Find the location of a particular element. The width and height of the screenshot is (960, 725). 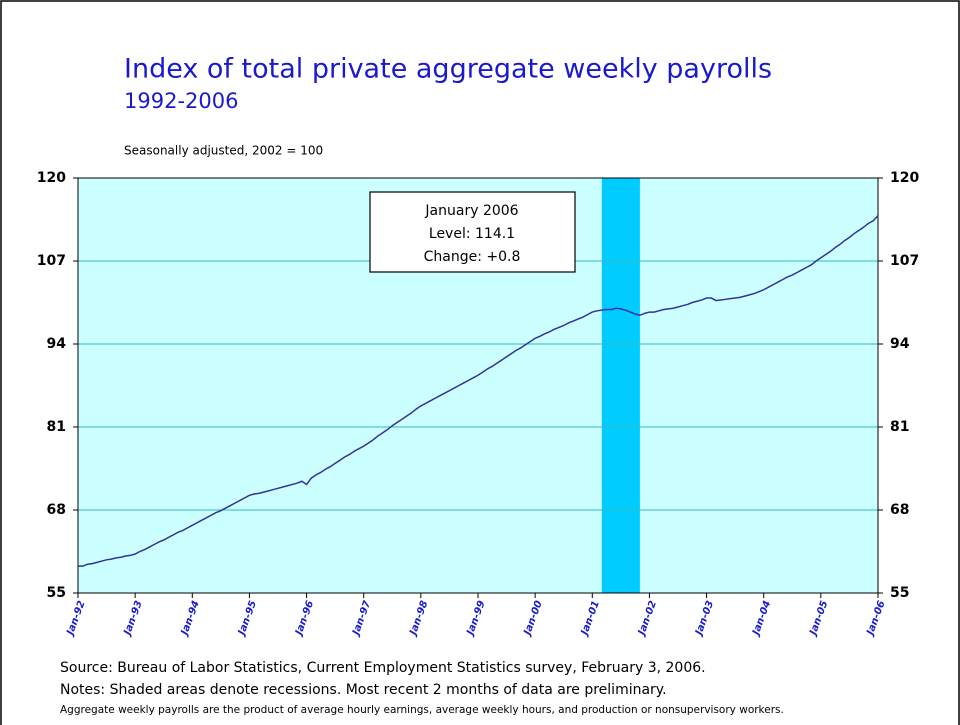

chart-subtitle: 1992-2006 is located at coordinates (181, 101).